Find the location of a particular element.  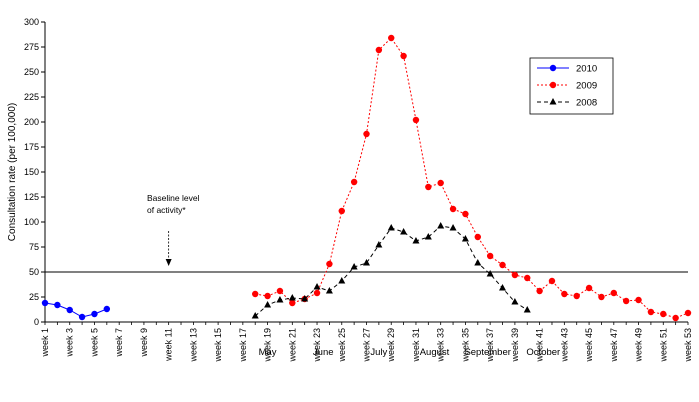

x-tick-label: week 21 is located at coordinates (292, 345).